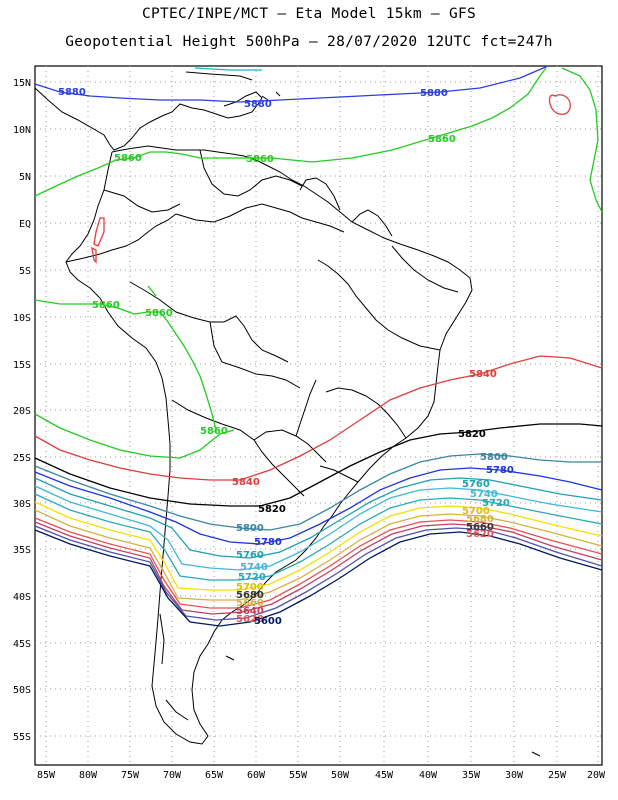 This screenshot has width=618, height=800. I want to click on lat-label: 10S, so click(22, 318).